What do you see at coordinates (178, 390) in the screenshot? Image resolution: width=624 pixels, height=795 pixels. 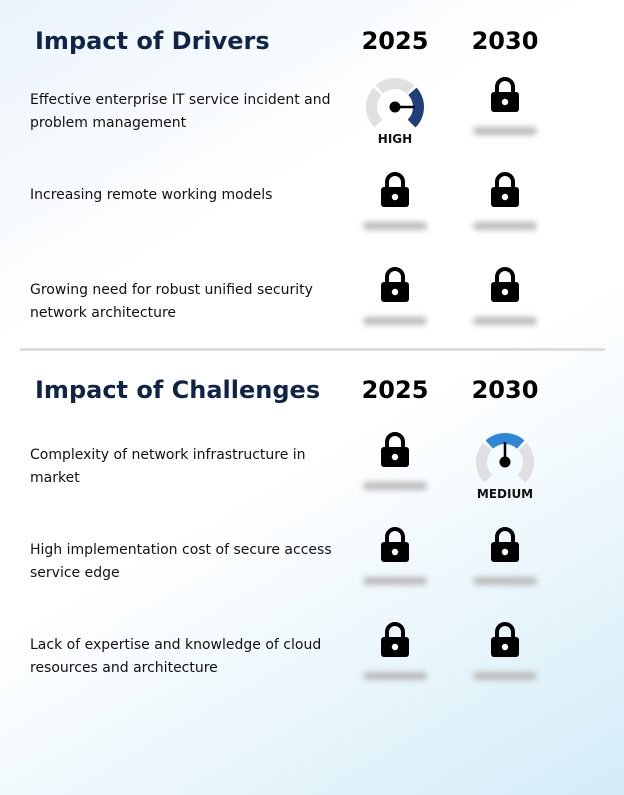 I see `challenges-title: Impact of Challenges` at bounding box center [178, 390].